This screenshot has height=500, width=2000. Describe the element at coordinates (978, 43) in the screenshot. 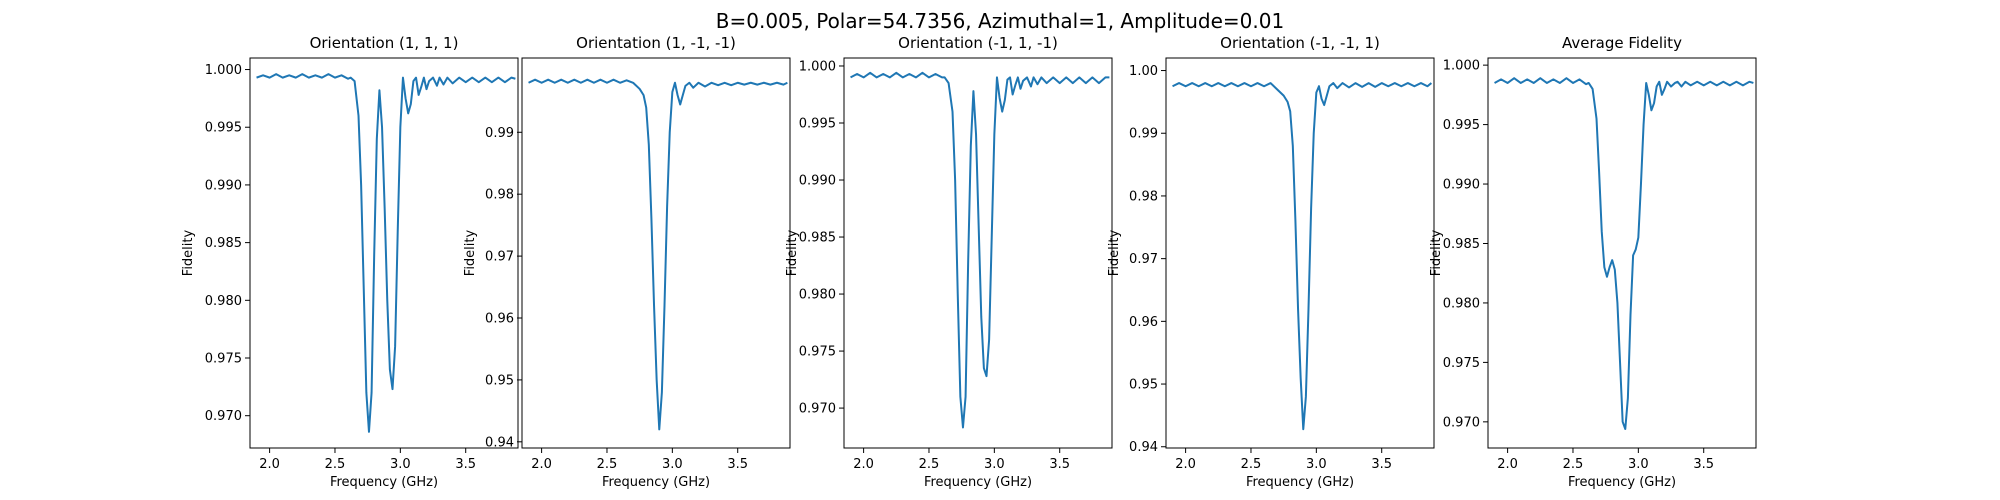

I see `subplot-title: Orientation (-1, 1, -1)` at that location.